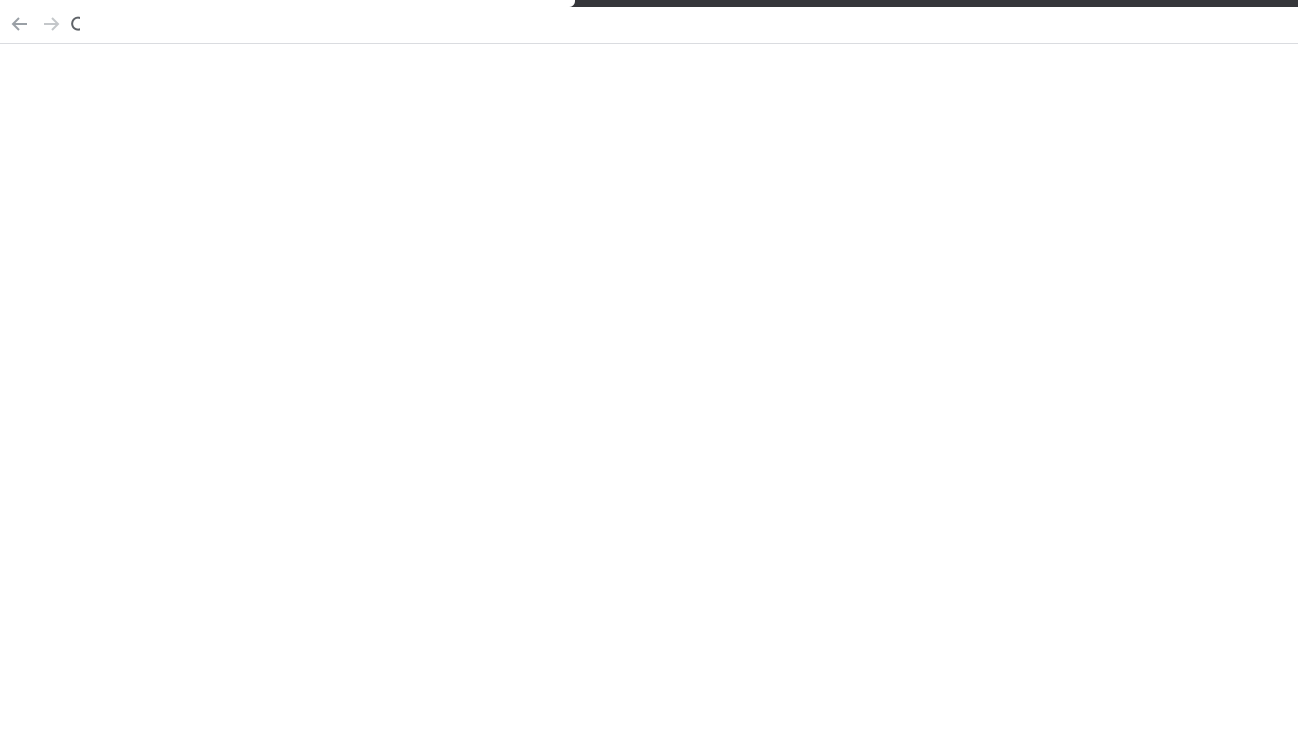  What do you see at coordinates (649, 3) in the screenshot?
I see `tab-strip` at bounding box center [649, 3].